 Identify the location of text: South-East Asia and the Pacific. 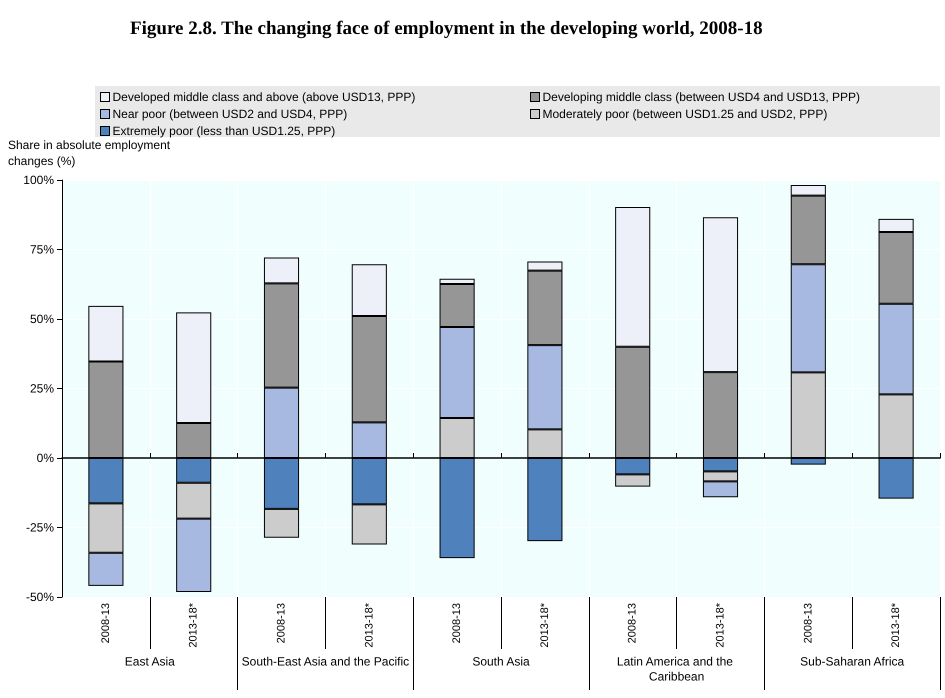
(326, 661).